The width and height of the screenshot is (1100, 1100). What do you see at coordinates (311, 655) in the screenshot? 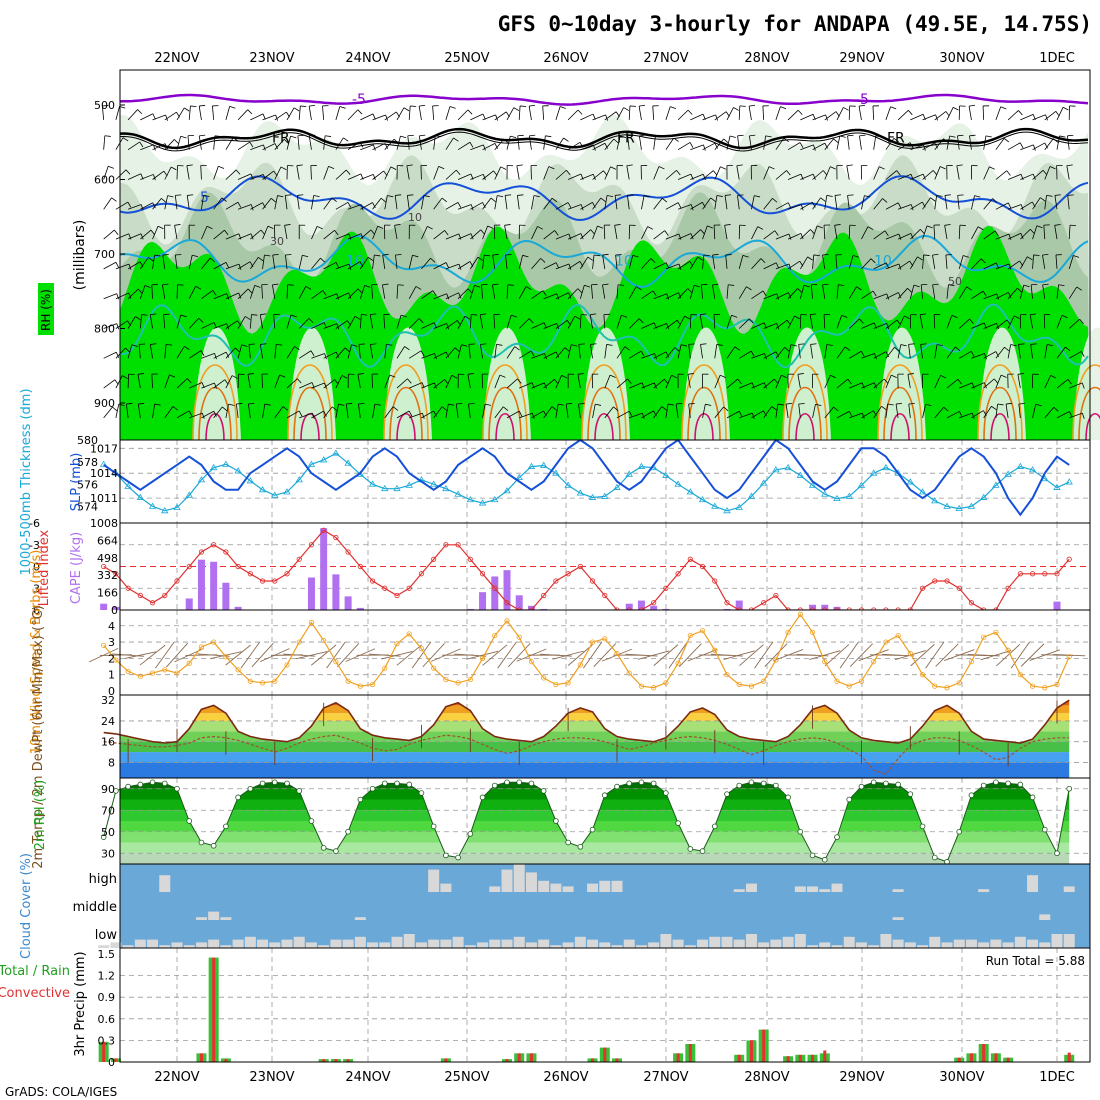
I see `surface-wind-barb` at bounding box center [311, 655].